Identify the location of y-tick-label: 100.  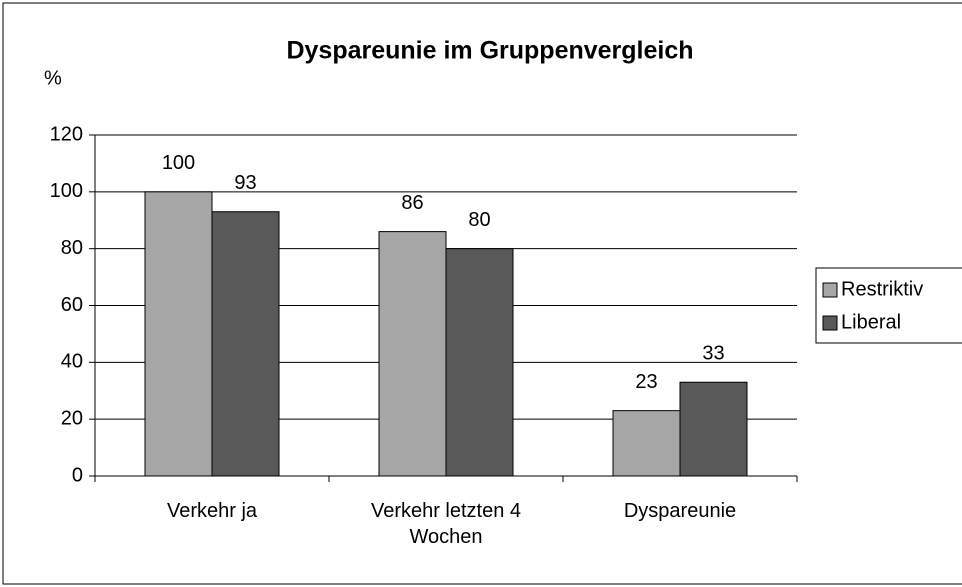
(66, 191).